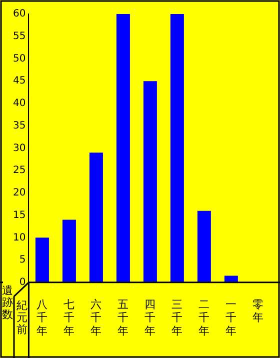 This screenshot has width=280, height=358. Describe the element at coordinates (19, 14) in the screenshot. I see `y-tick-label: 60` at that location.